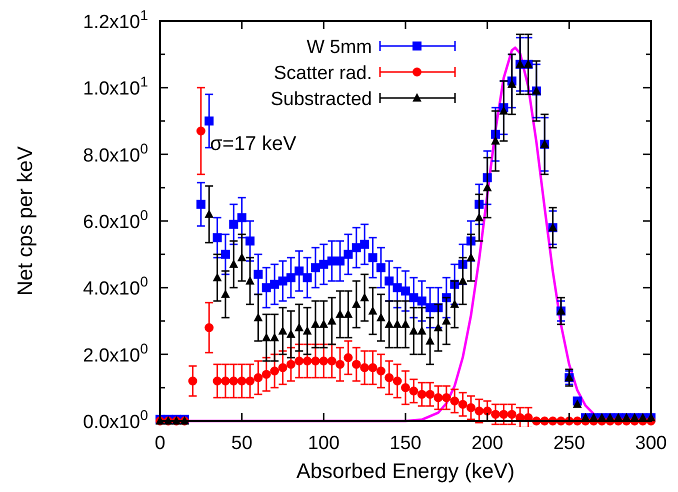  What do you see at coordinates (323, 73) in the screenshot?
I see `legend-label: Scatter rad.` at bounding box center [323, 73].